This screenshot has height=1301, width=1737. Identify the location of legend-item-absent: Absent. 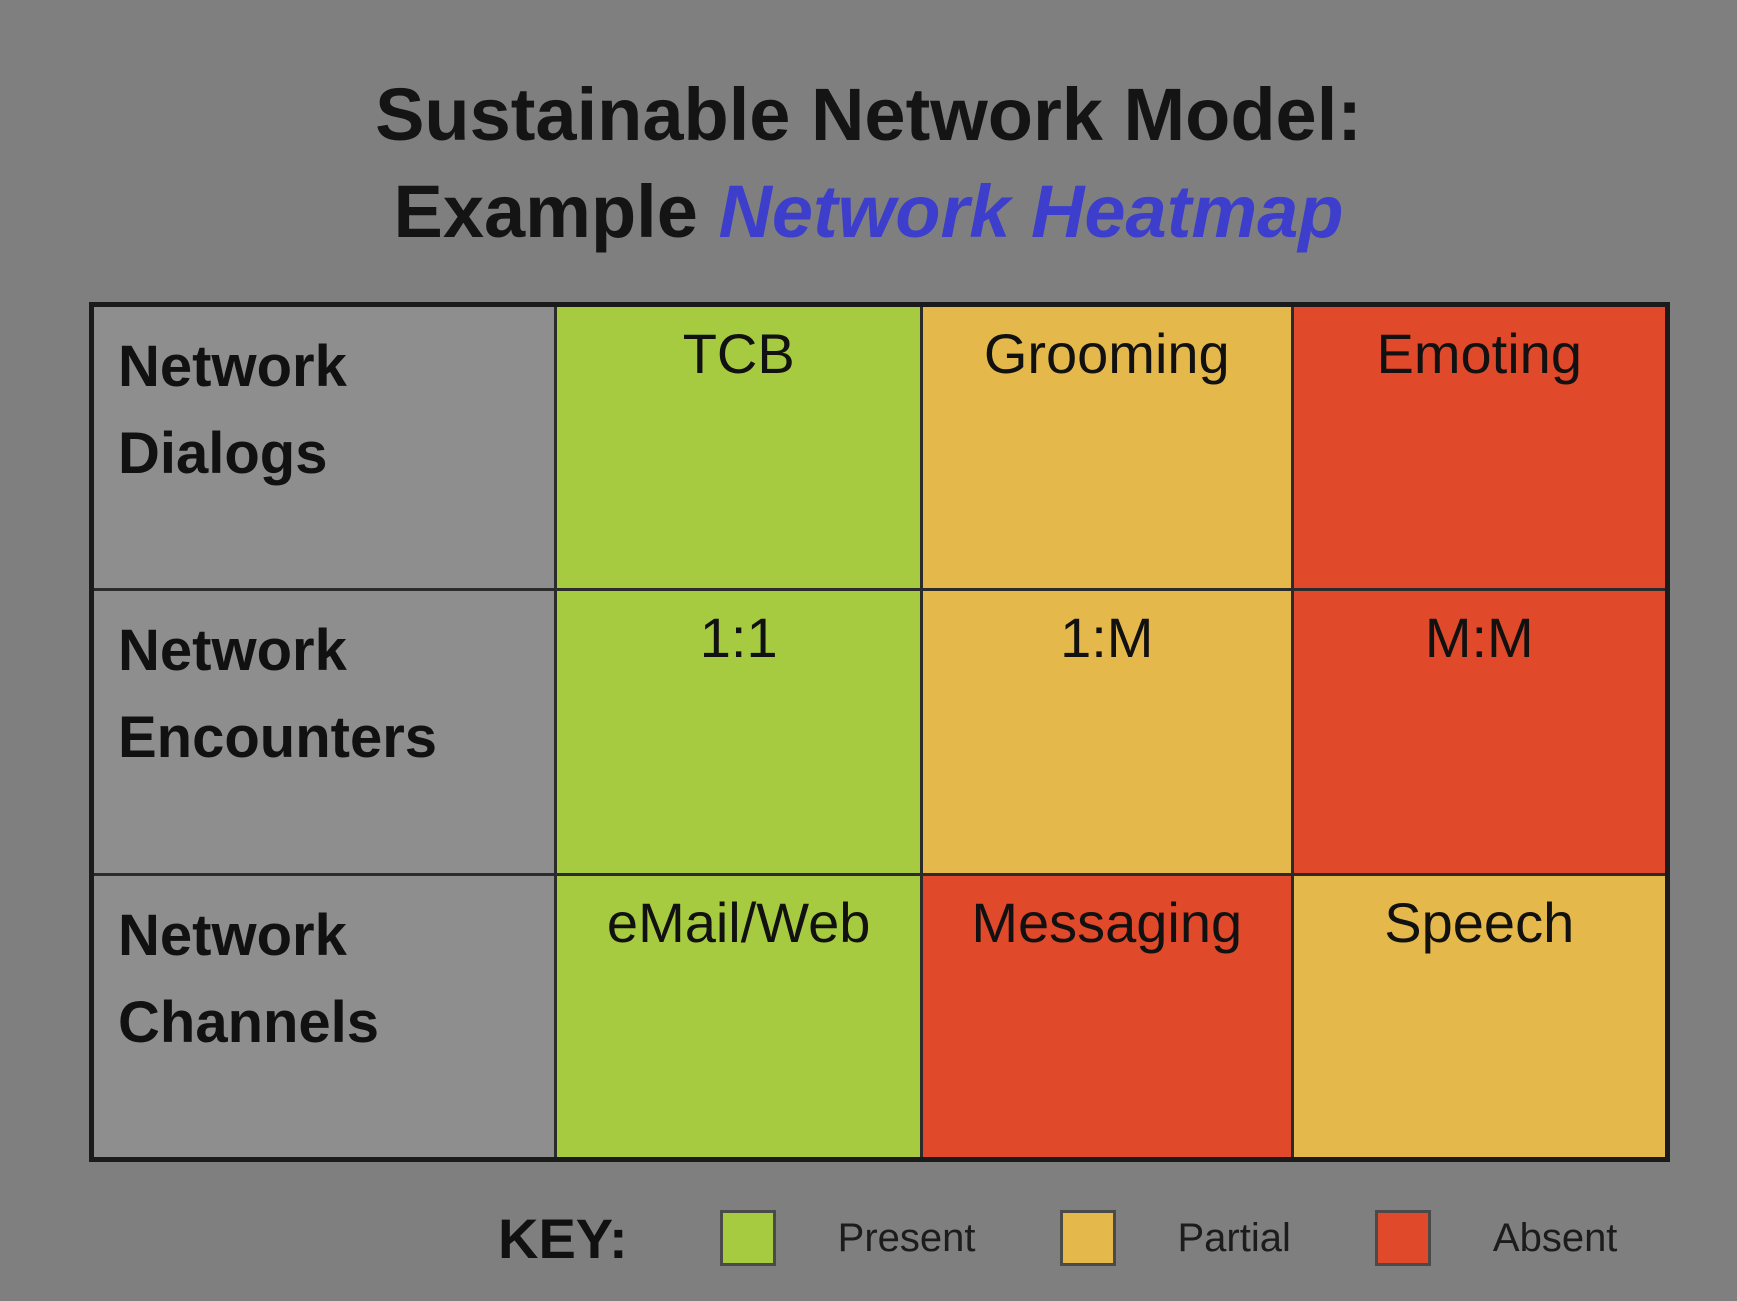
(1496, 1238).